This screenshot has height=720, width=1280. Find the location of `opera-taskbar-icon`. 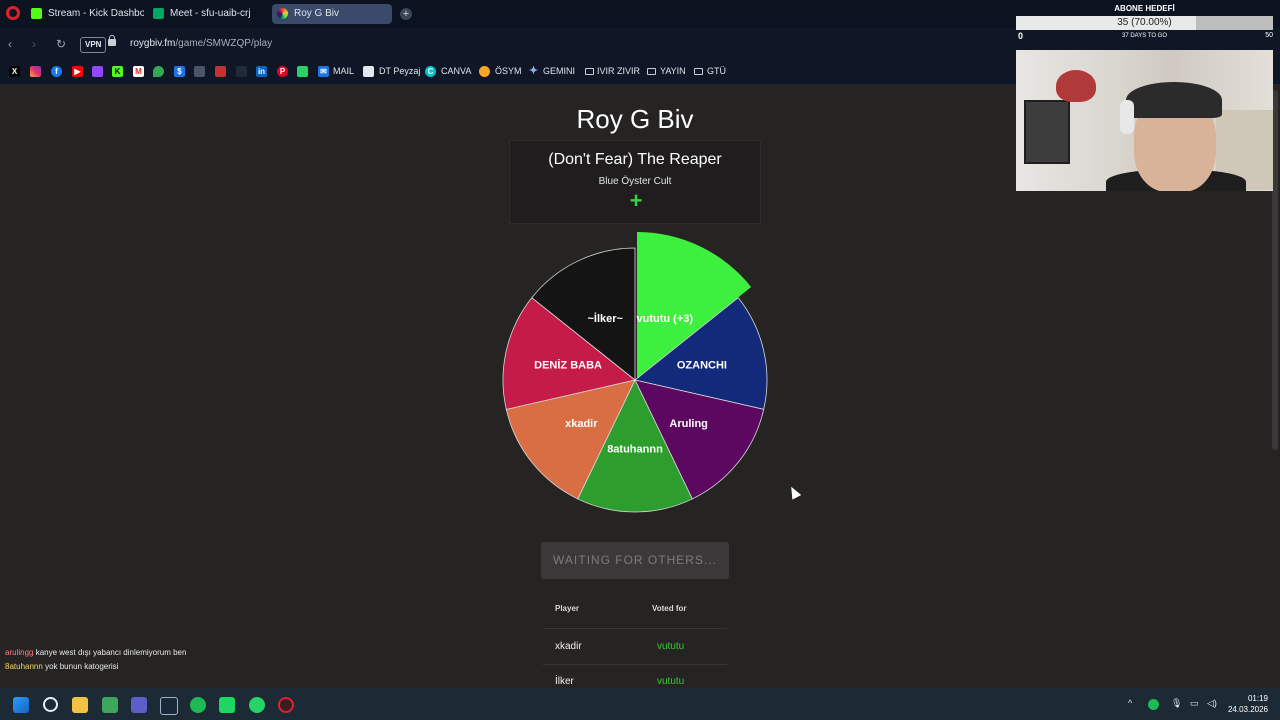

opera-taskbar-icon is located at coordinates (286, 705).